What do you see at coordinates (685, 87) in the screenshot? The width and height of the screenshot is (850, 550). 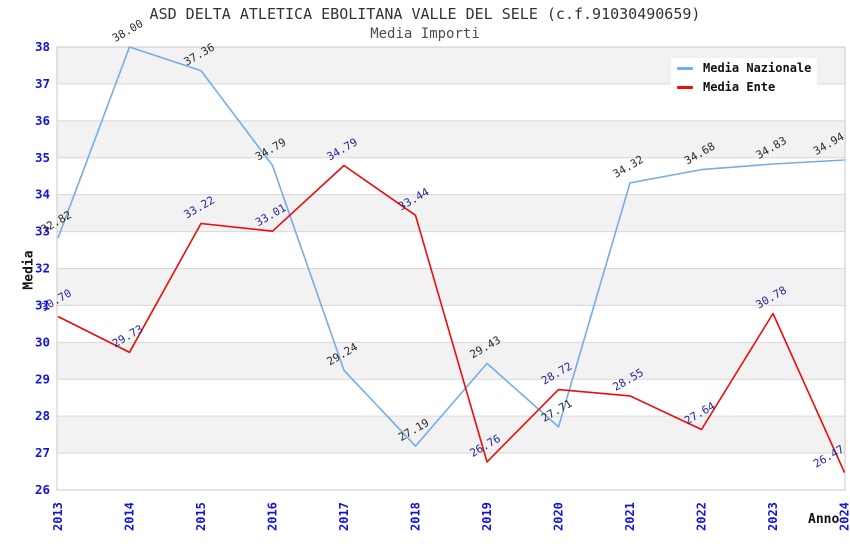 I see `legend-line-icon-ente` at bounding box center [685, 87].